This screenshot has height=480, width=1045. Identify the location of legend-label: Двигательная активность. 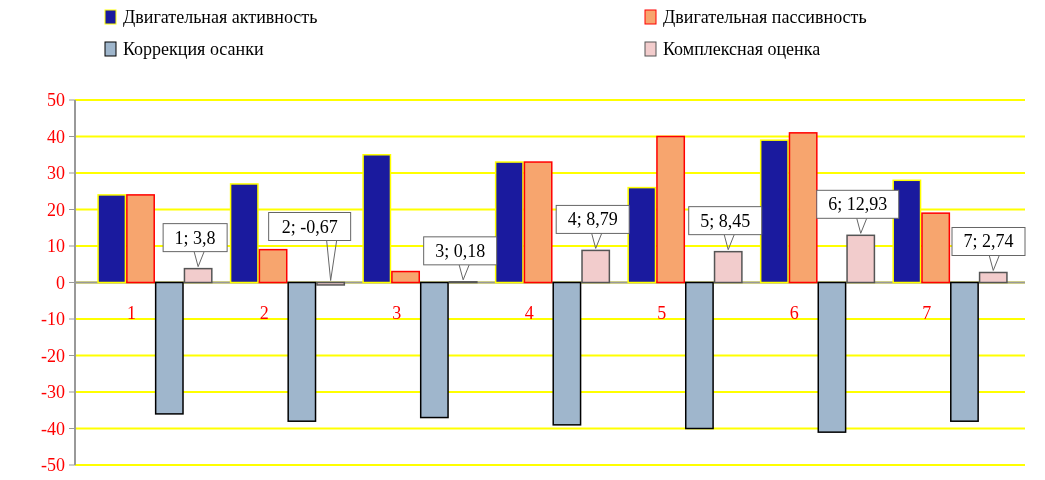
(220, 17).